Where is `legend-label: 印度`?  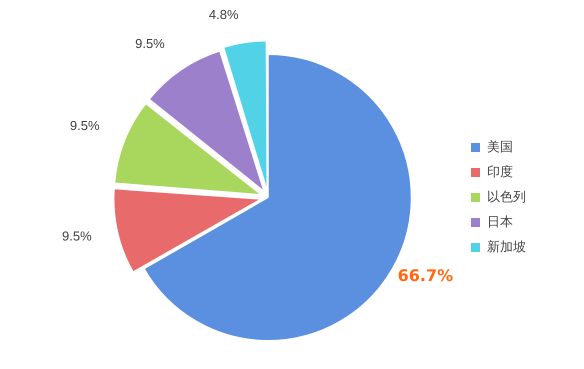
legend-label: 印度 is located at coordinates (500, 172).